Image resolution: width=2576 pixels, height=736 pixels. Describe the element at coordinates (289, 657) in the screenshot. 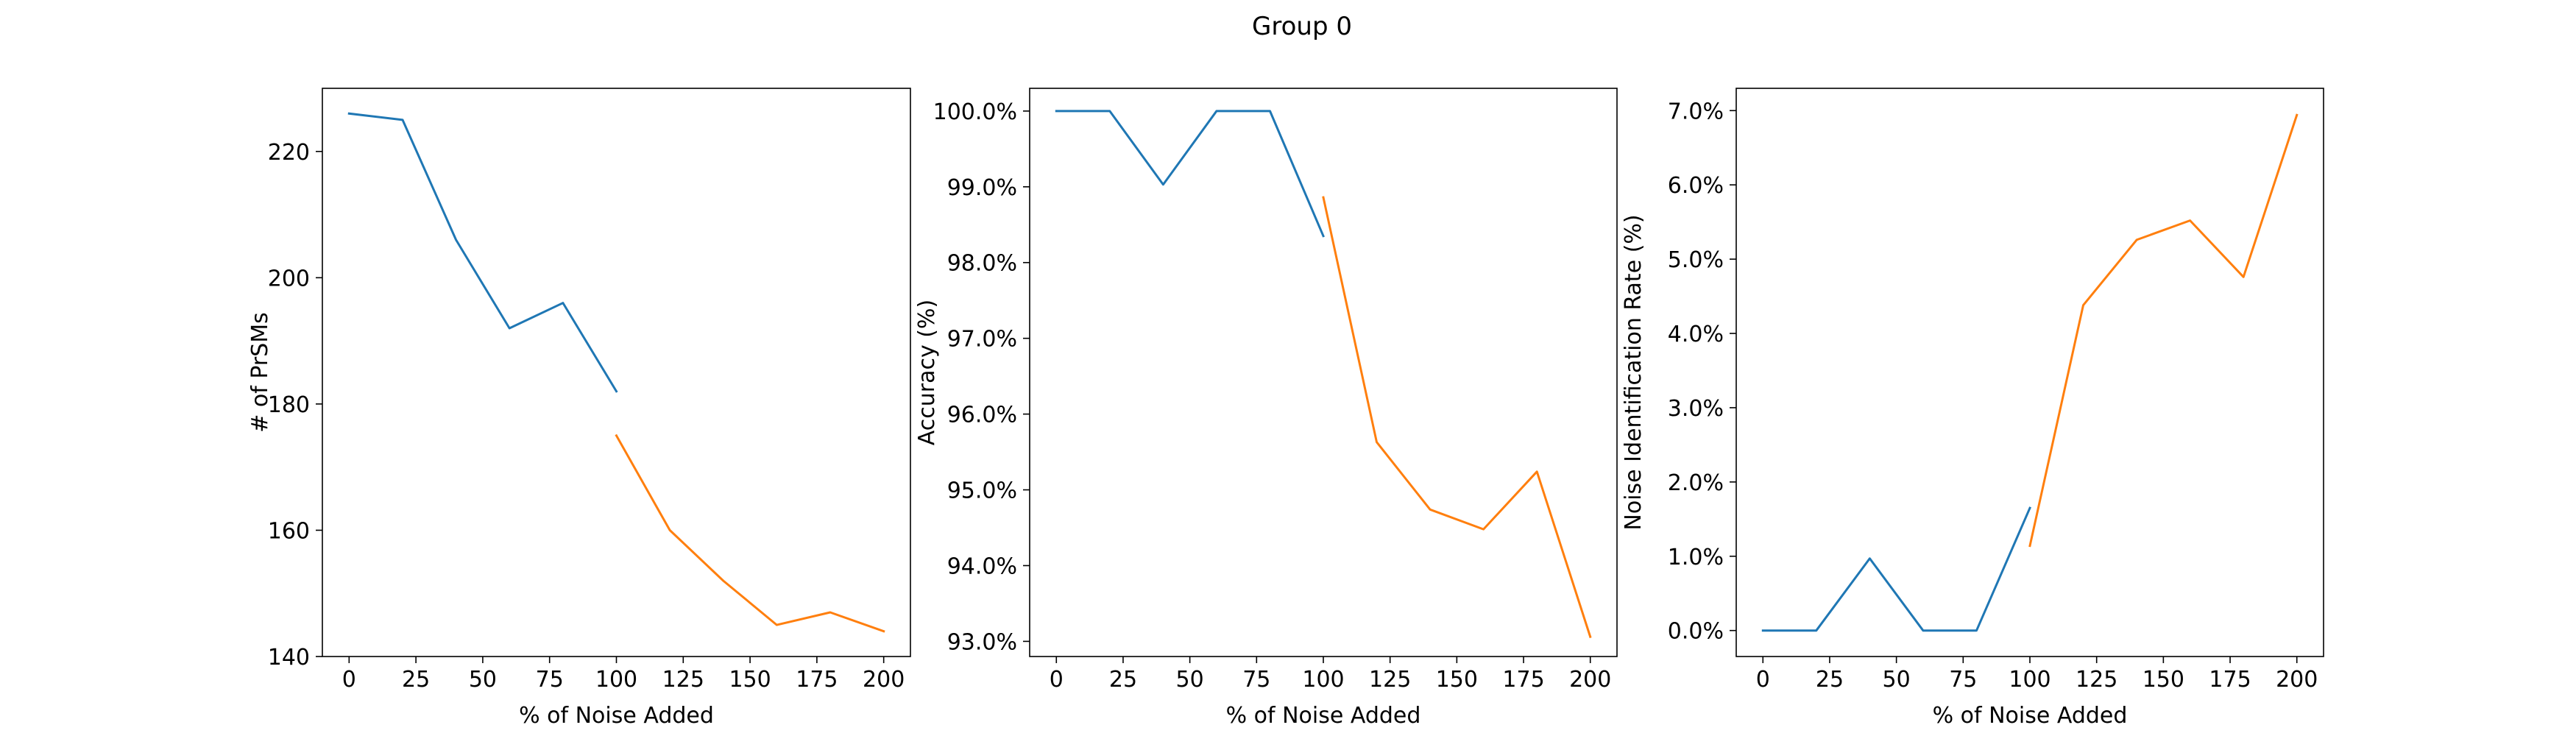

I see `y-tick-label: 140` at that location.